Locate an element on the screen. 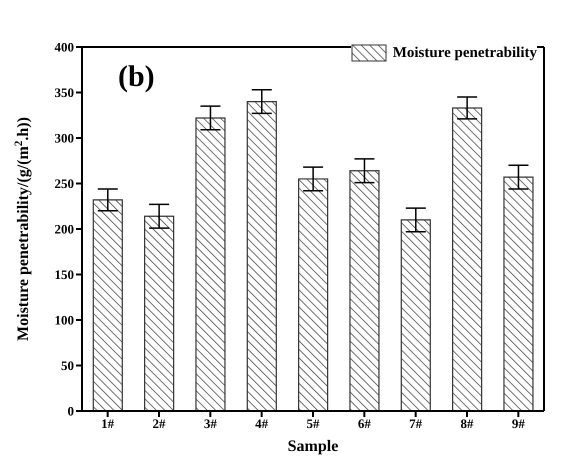 The height and width of the screenshot is (470, 561). y-tick-label: 200 is located at coordinates (64, 229).